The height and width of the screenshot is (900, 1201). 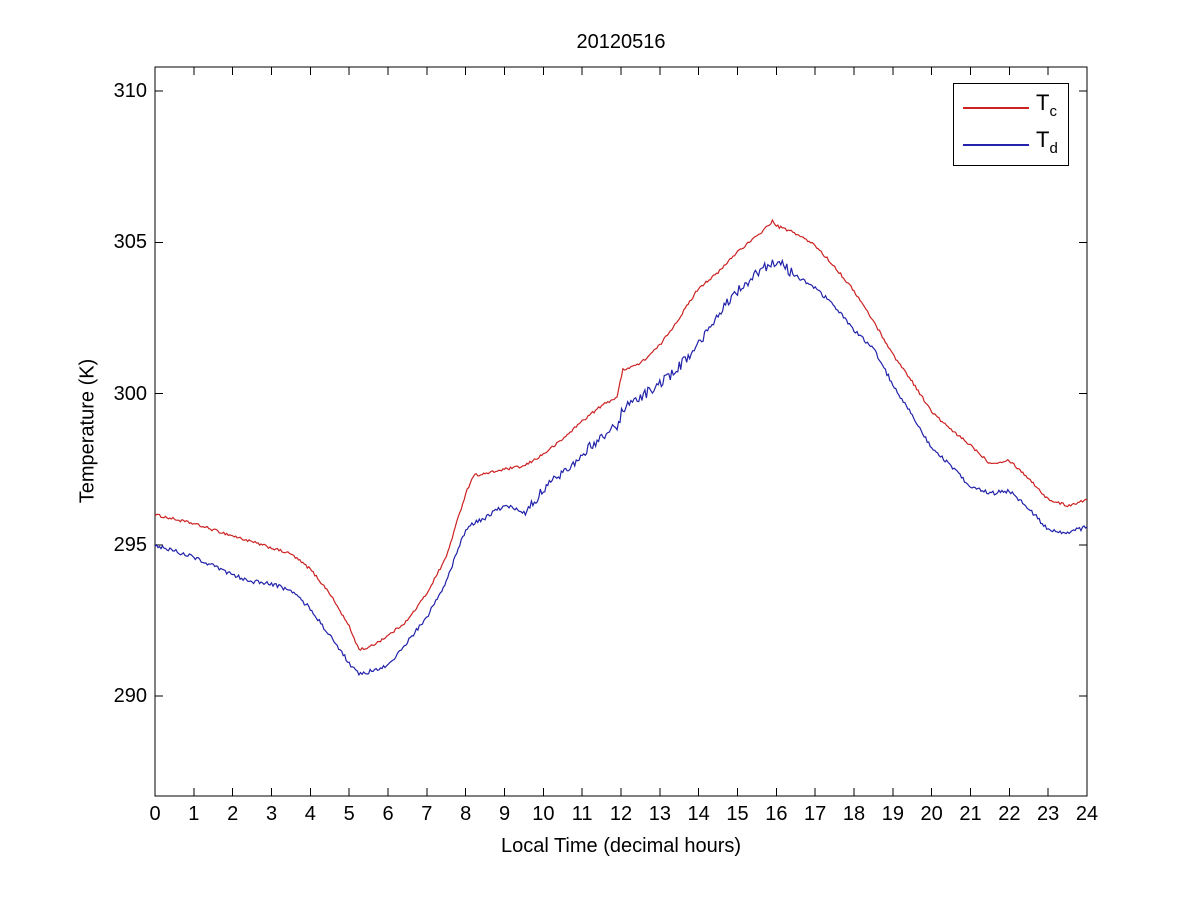 I want to click on x-tick-label: 19, so click(x=892, y=814).